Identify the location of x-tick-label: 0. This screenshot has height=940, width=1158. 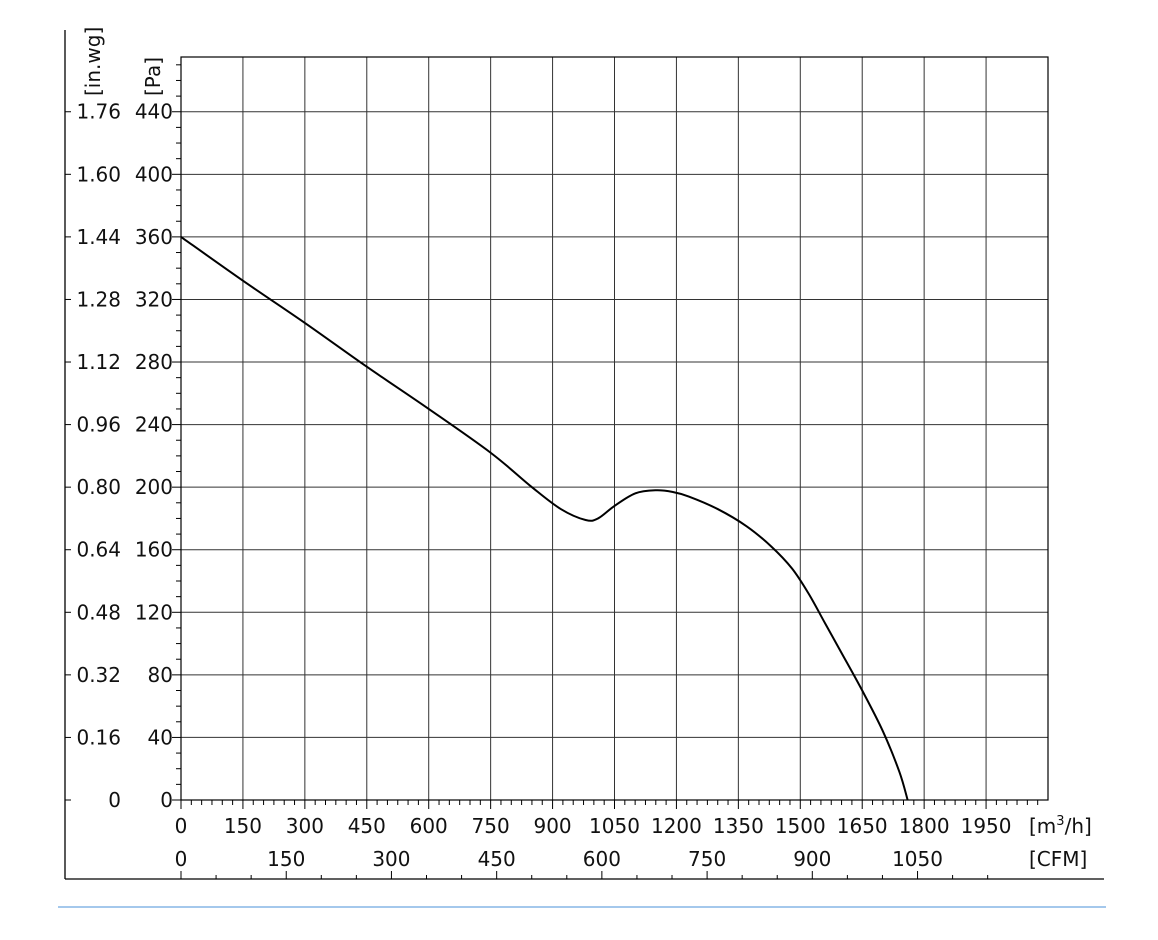
(181, 826).